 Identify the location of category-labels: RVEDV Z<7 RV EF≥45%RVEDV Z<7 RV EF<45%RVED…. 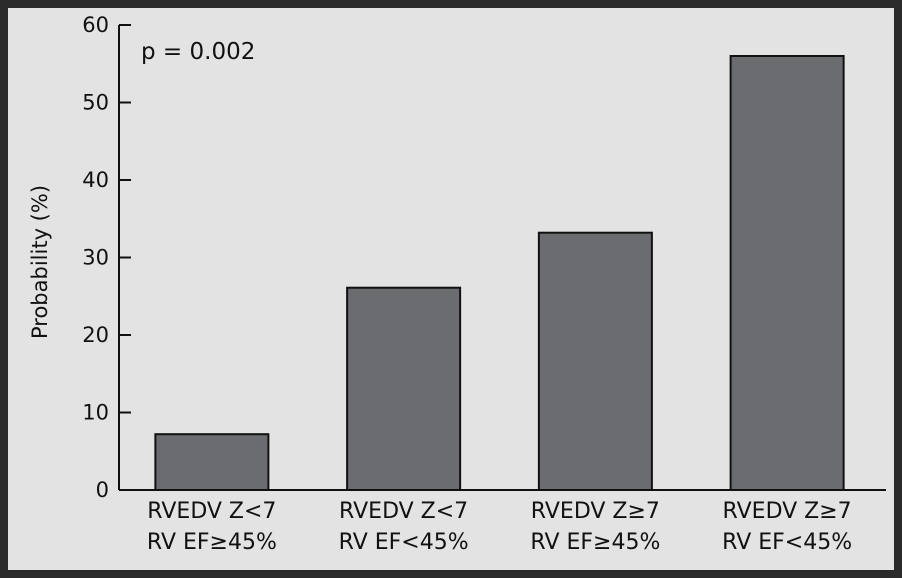
(499, 527).